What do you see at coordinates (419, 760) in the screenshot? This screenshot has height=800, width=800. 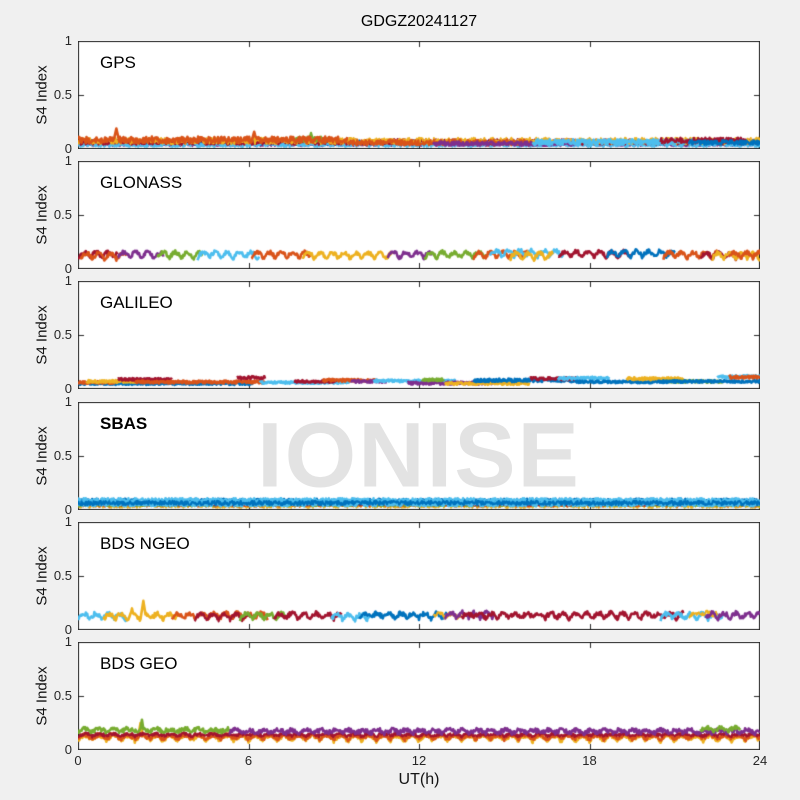 I see `x-tick-12: 12` at bounding box center [419, 760].